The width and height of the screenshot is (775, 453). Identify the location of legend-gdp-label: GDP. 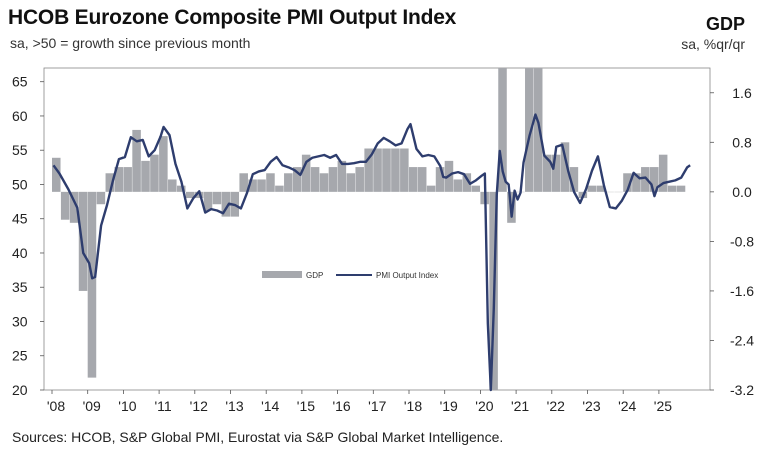
(314, 275).